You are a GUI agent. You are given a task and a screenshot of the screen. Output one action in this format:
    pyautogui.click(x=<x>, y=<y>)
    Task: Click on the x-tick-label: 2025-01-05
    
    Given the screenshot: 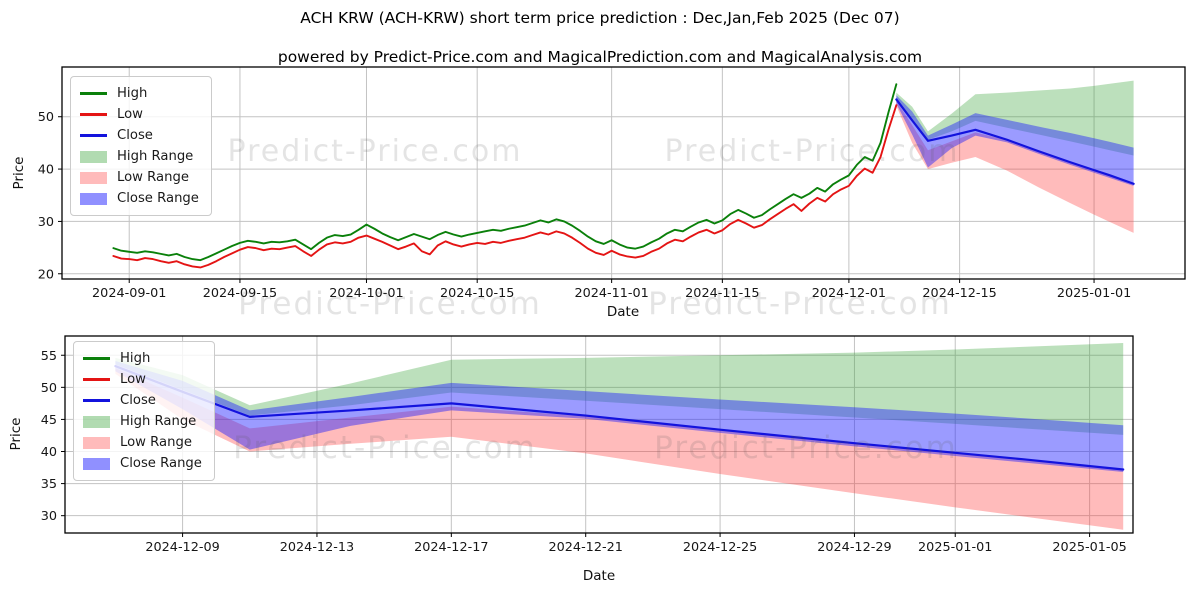 What is the action you would take?
    pyautogui.click(x=1089, y=547)
    